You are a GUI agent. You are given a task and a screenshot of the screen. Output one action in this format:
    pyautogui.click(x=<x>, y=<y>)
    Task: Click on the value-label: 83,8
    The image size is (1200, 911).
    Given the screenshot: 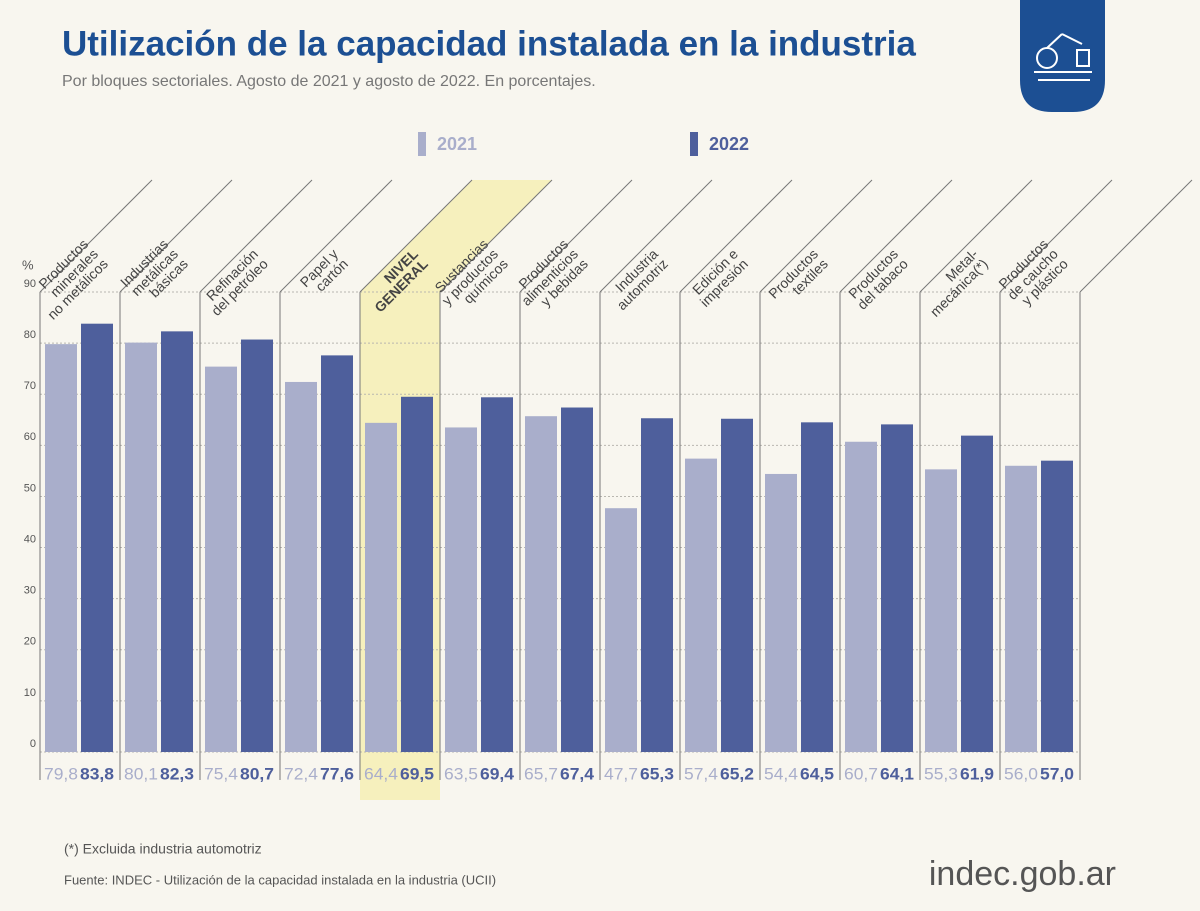 What is the action you would take?
    pyautogui.click(x=97, y=773)
    